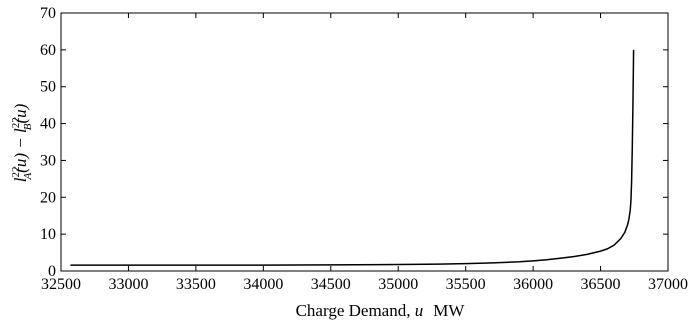 The image size is (691, 323). What do you see at coordinates (398, 284) in the screenshot?
I see `x-tick-label: 35000` at bounding box center [398, 284].